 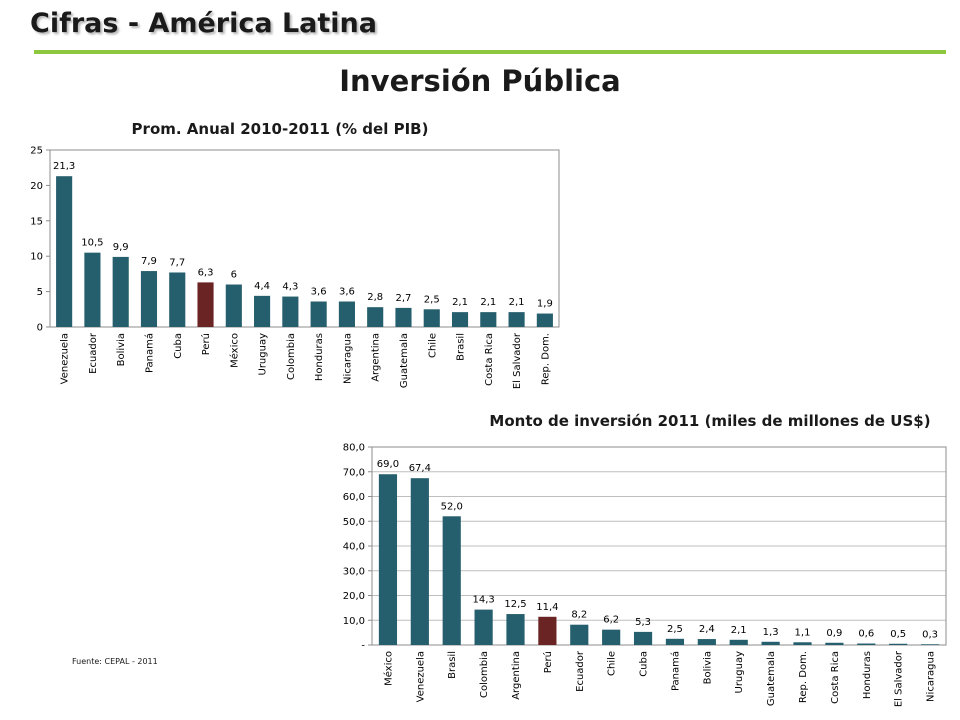 I want to click on plot-area-border, so click(x=304, y=238).